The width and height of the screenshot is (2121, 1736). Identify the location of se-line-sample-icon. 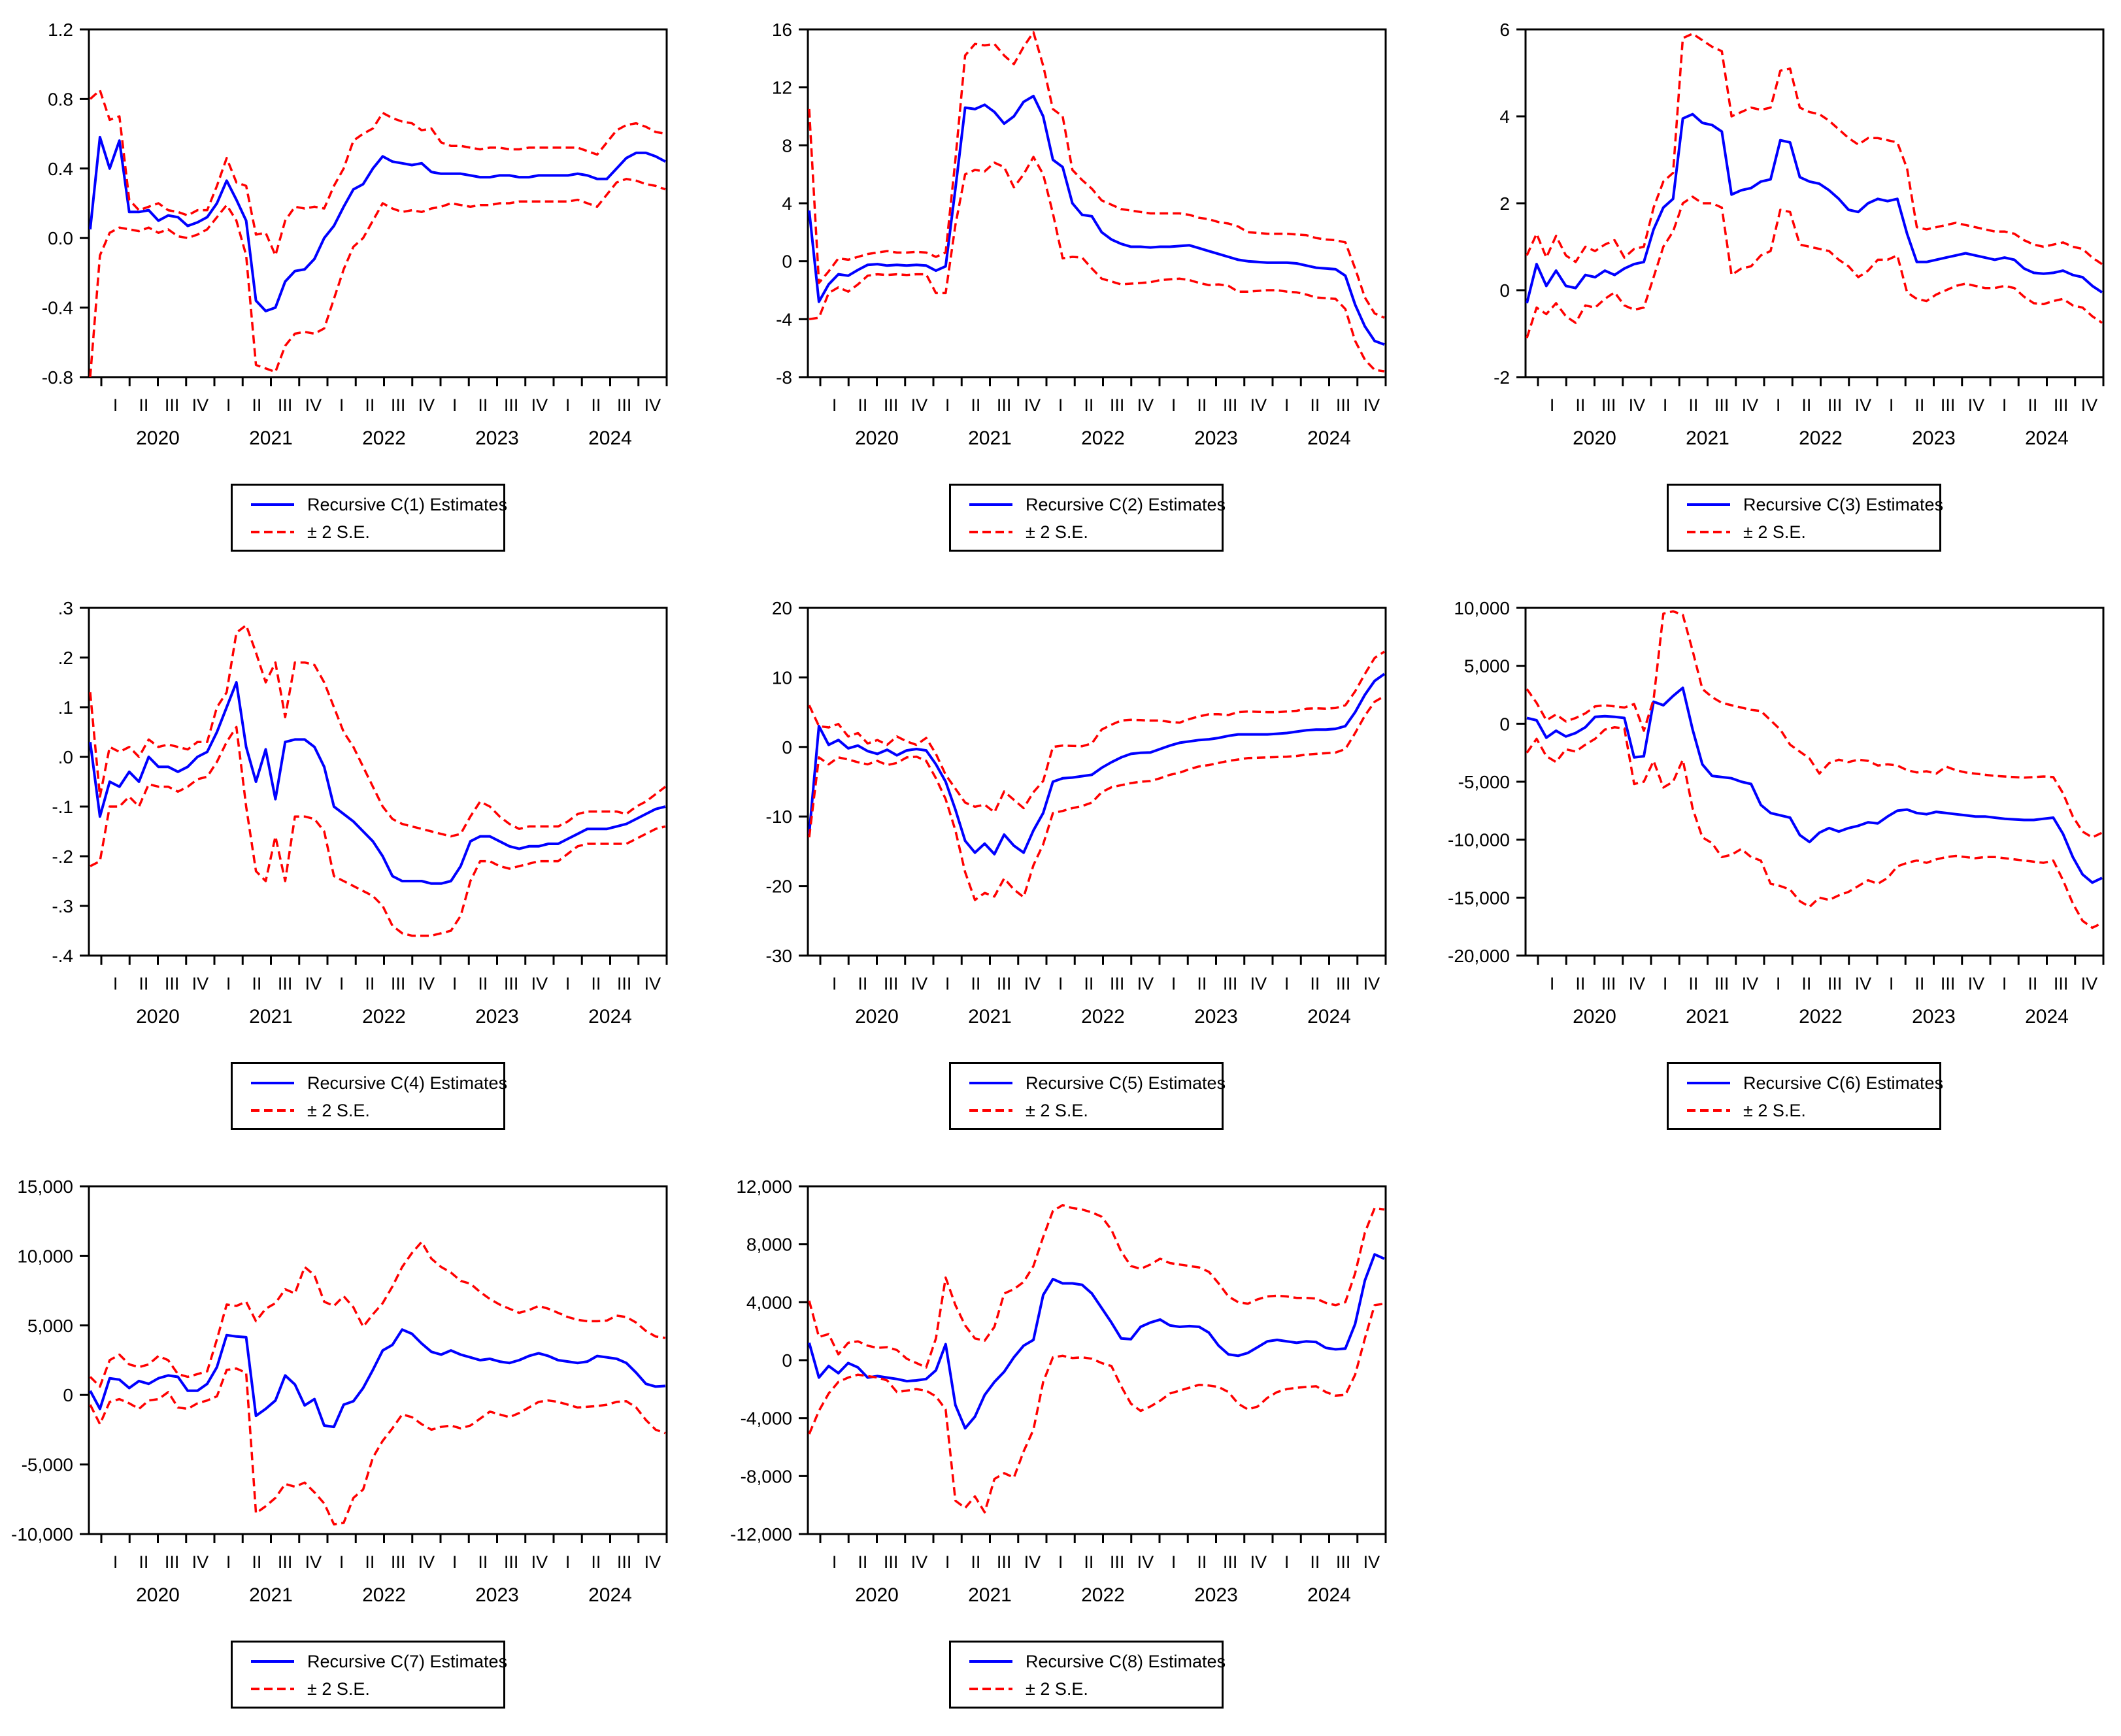
(991, 532).